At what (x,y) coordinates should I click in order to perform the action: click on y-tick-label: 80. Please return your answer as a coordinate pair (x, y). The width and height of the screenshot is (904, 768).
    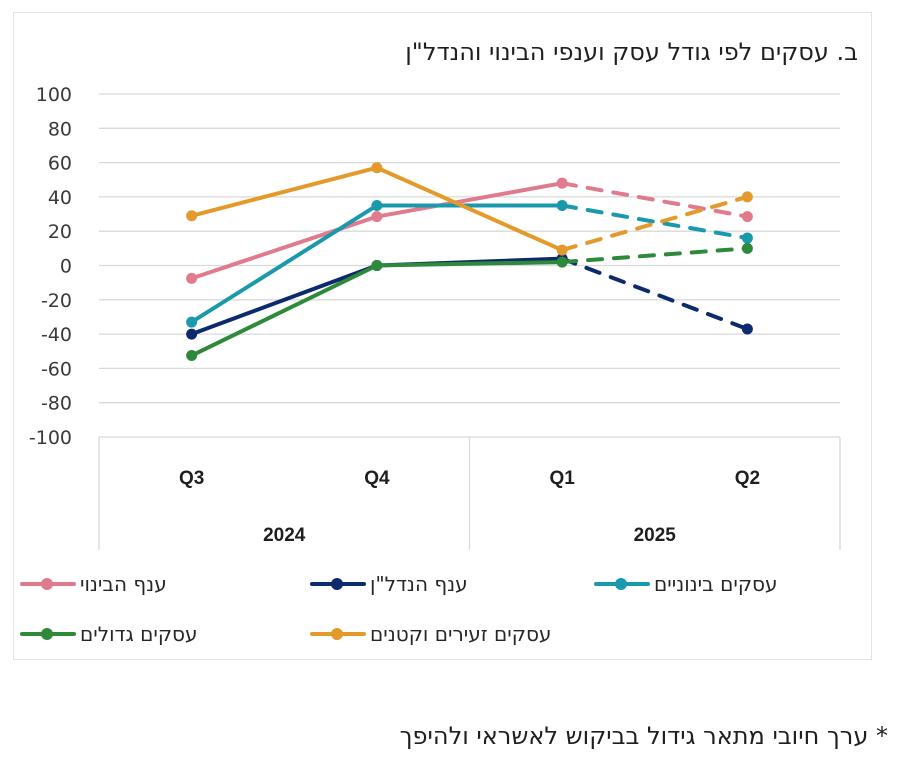
    Looking at the image, I should click on (60, 129).